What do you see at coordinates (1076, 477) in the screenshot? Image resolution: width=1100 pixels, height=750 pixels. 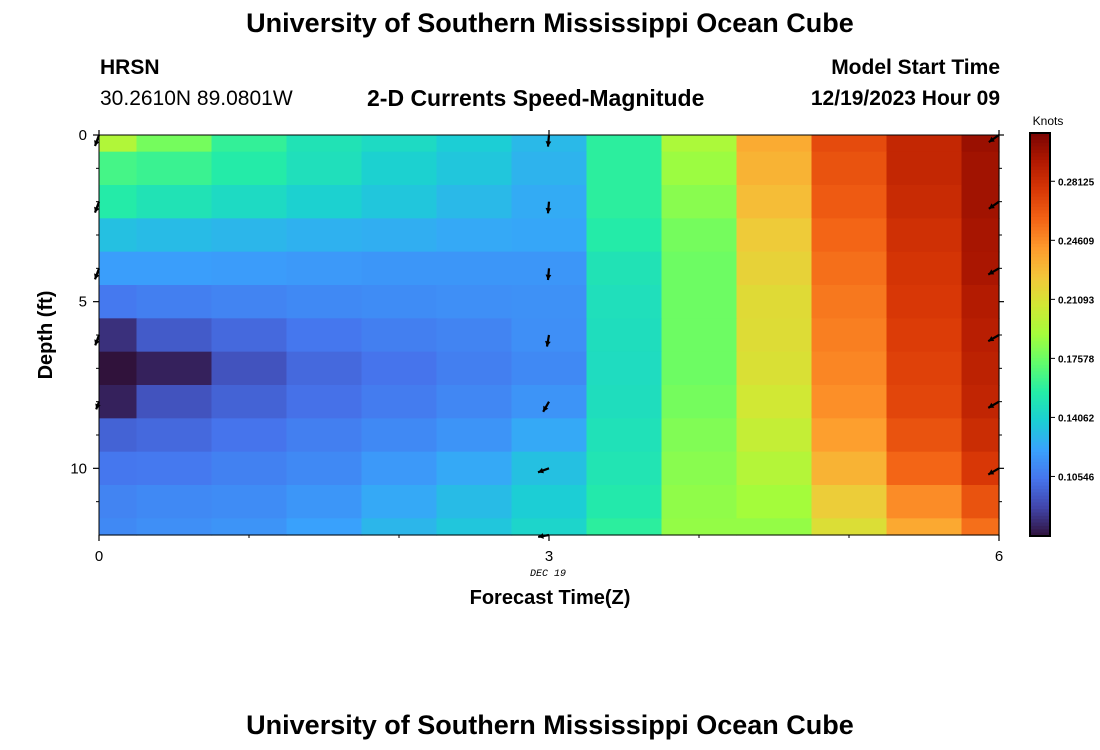 I see `colorbar-tick-label: 0.10546` at bounding box center [1076, 477].